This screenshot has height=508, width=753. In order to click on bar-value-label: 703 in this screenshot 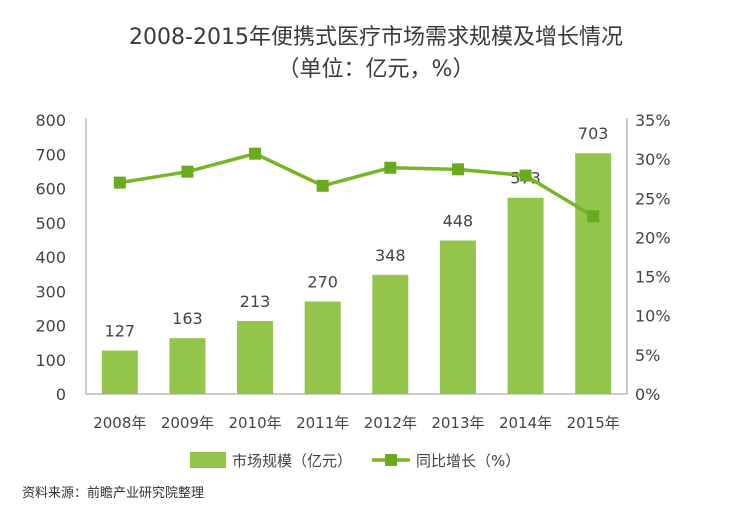, I will do `click(593, 133)`.